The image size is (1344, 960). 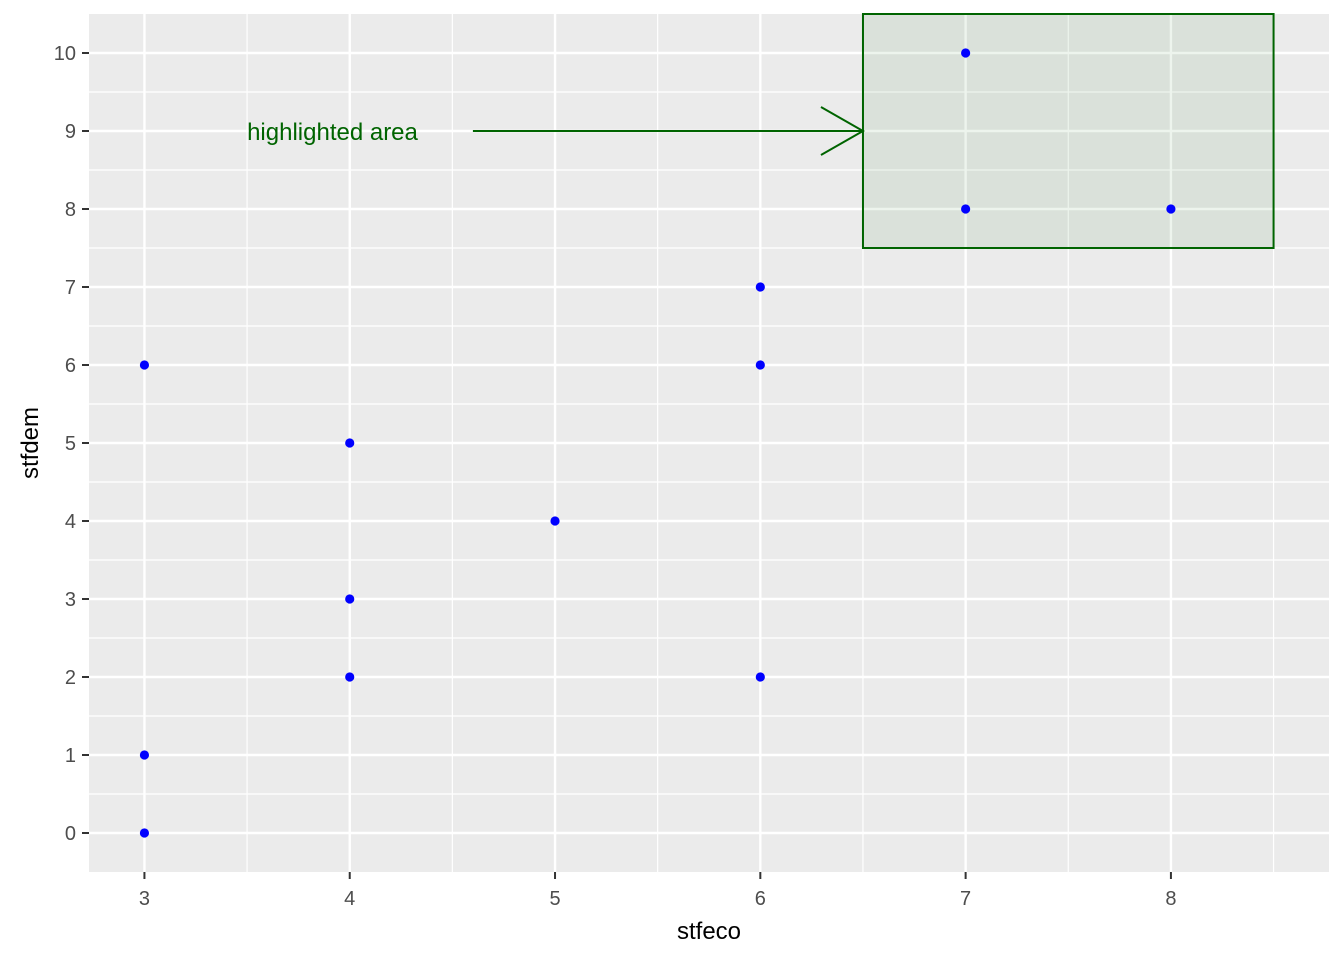 I want to click on x-tick-label: 6, so click(x=760, y=899).